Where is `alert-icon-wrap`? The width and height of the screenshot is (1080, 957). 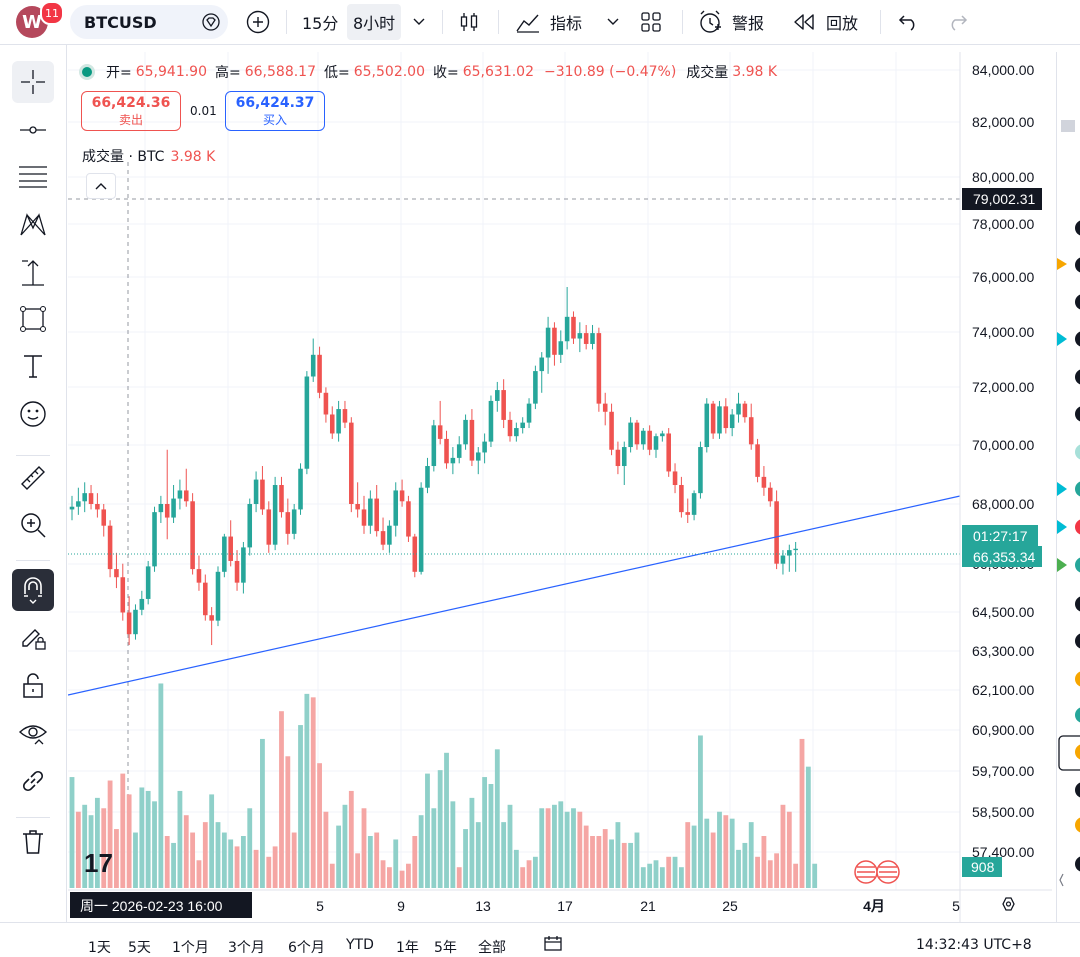 alert-icon-wrap is located at coordinates (710, 22).